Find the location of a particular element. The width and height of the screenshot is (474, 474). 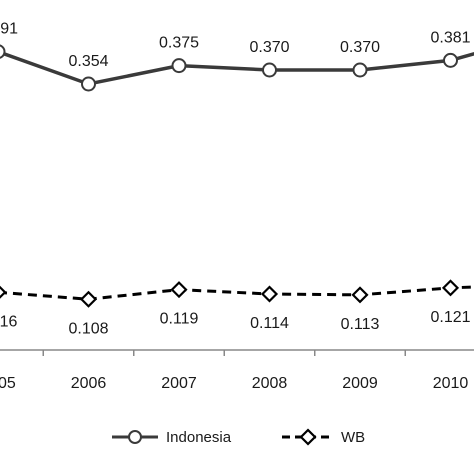

data-label: 0.121 is located at coordinates (450, 317).